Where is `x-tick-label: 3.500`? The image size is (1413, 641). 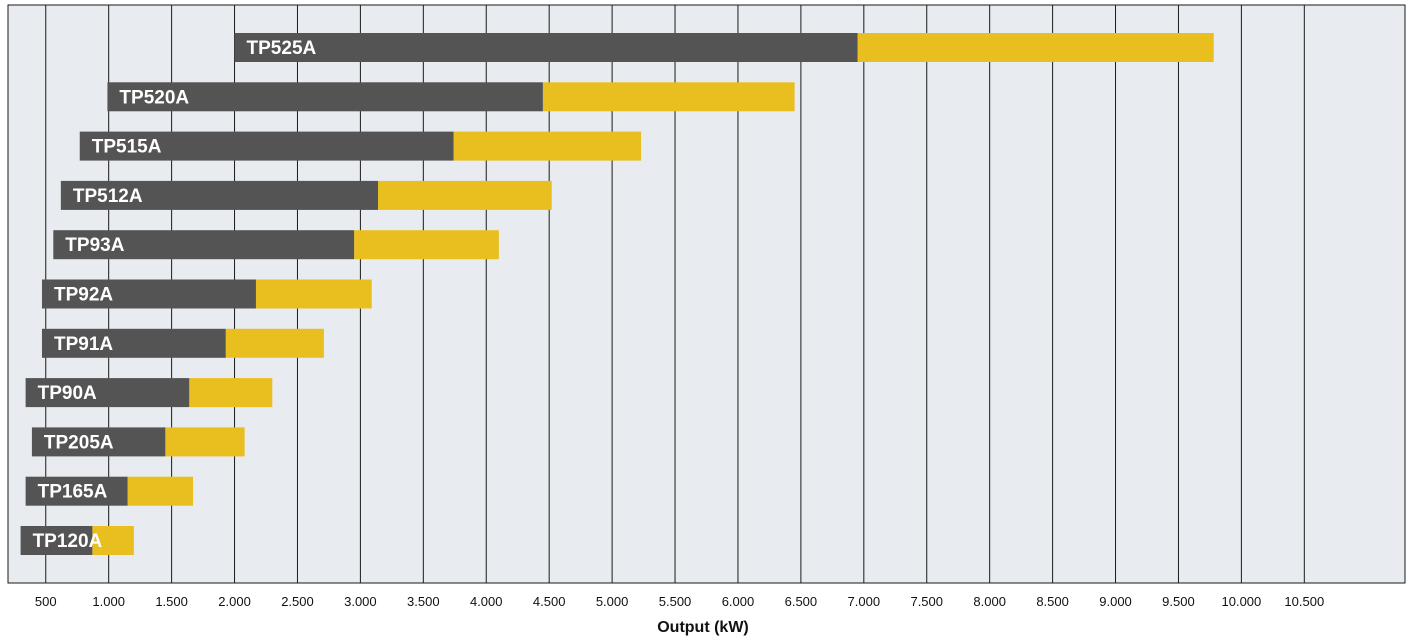 x-tick-label: 3.500 is located at coordinates (423, 601).